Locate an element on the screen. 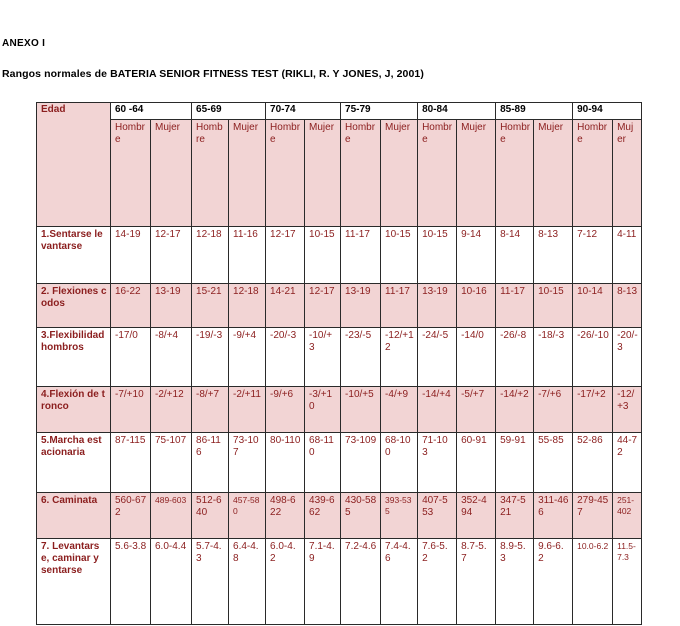 The width and height of the screenshot is (680, 626). row-label: 3.Flexibilidad hombros is located at coordinates (73, 357).